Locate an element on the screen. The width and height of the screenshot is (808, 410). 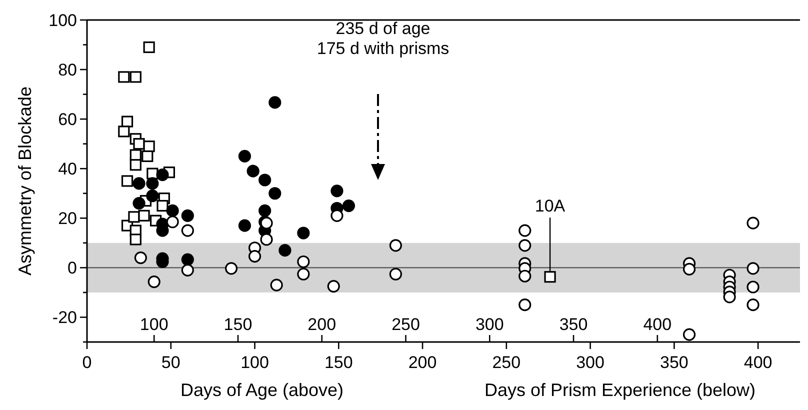
x-tick-label: 100 is located at coordinates (254, 362).